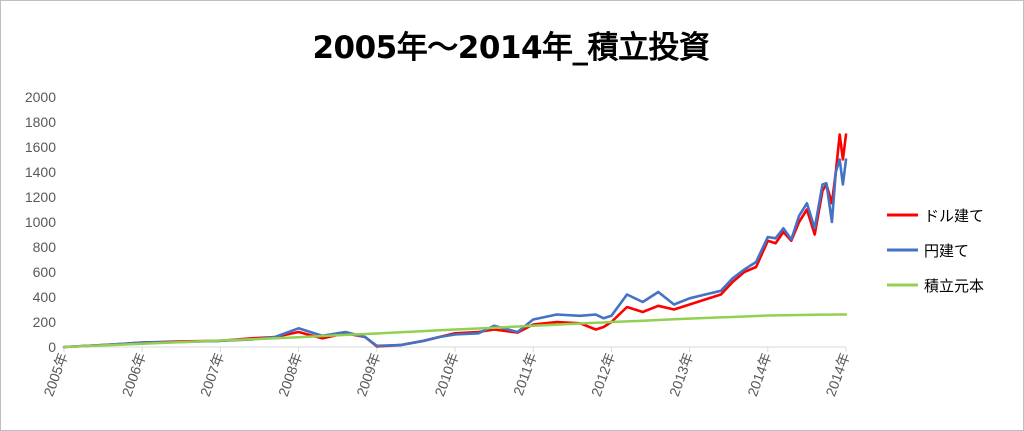 The image size is (1024, 431). Describe the element at coordinates (603, 375) in the screenshot. I see `x-tick-label: 2012年` at that location.